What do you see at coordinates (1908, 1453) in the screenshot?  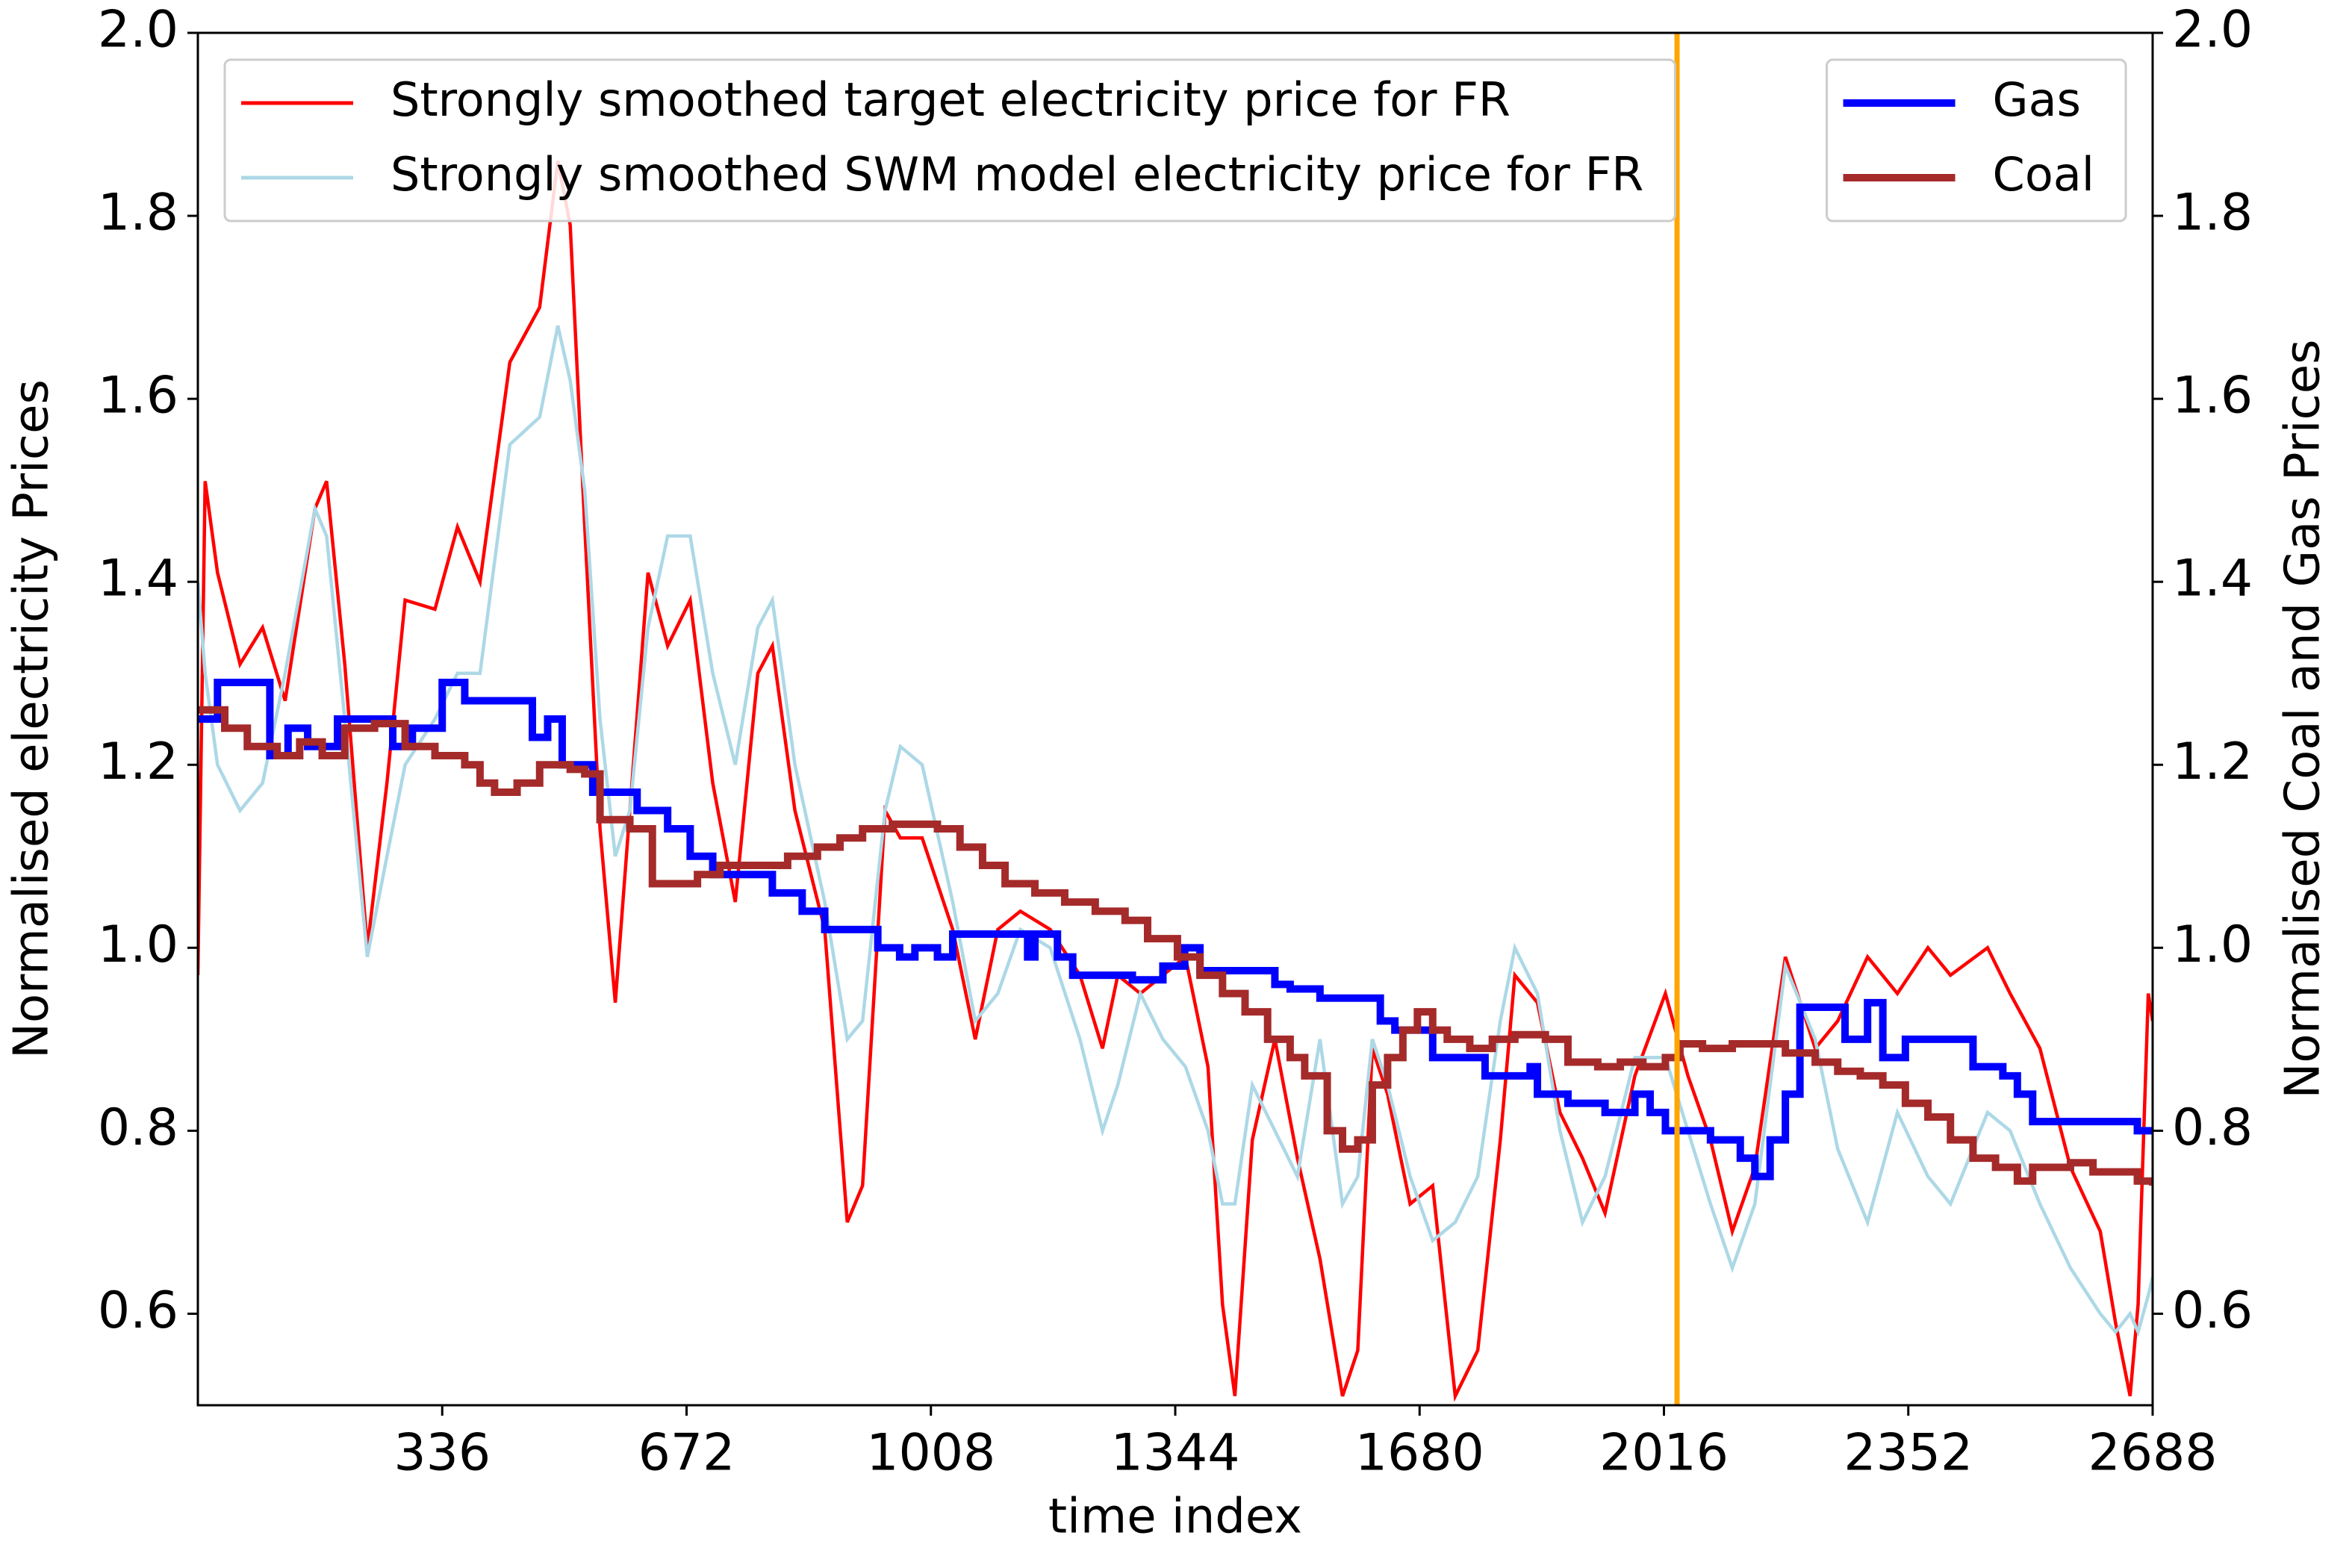 I see `x-tick-label: 2352` at bounding box center [1908, 1453].